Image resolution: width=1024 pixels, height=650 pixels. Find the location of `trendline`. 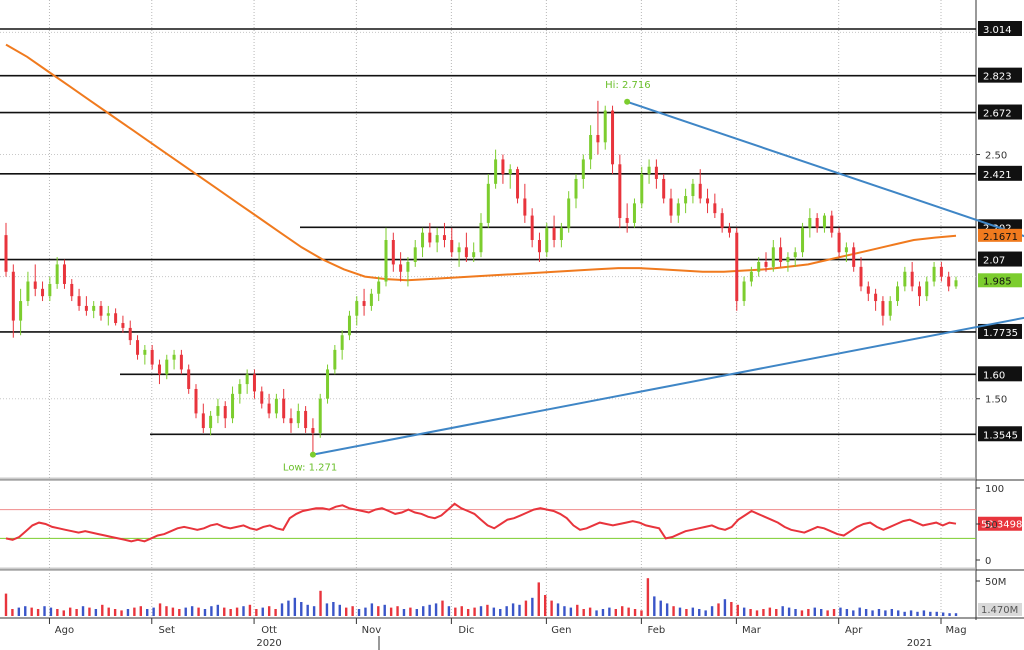

trendline is located at coordinates (668, 386).